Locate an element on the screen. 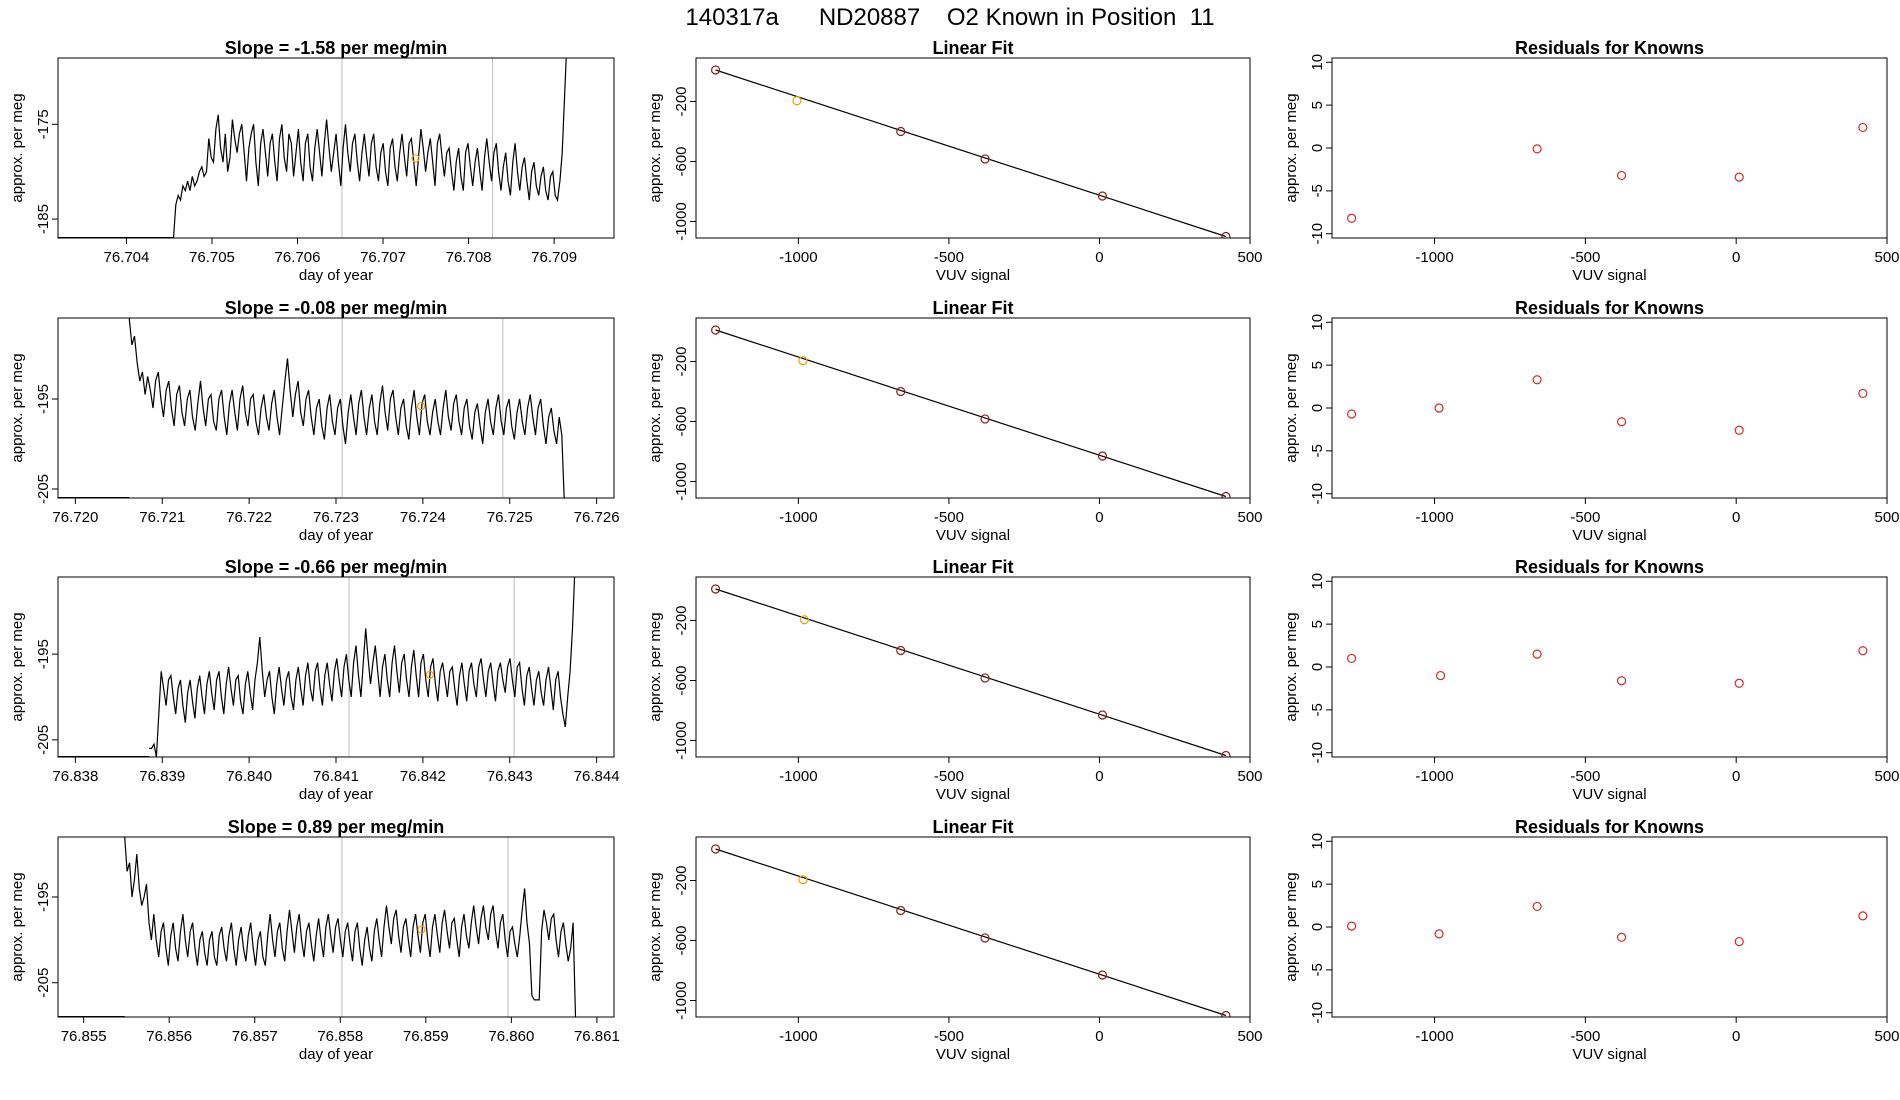 The height and width of the screenshot is (1100, 1900). panel-title: Slope = -1.58 per meg/min is located at coordinates (336, 48).